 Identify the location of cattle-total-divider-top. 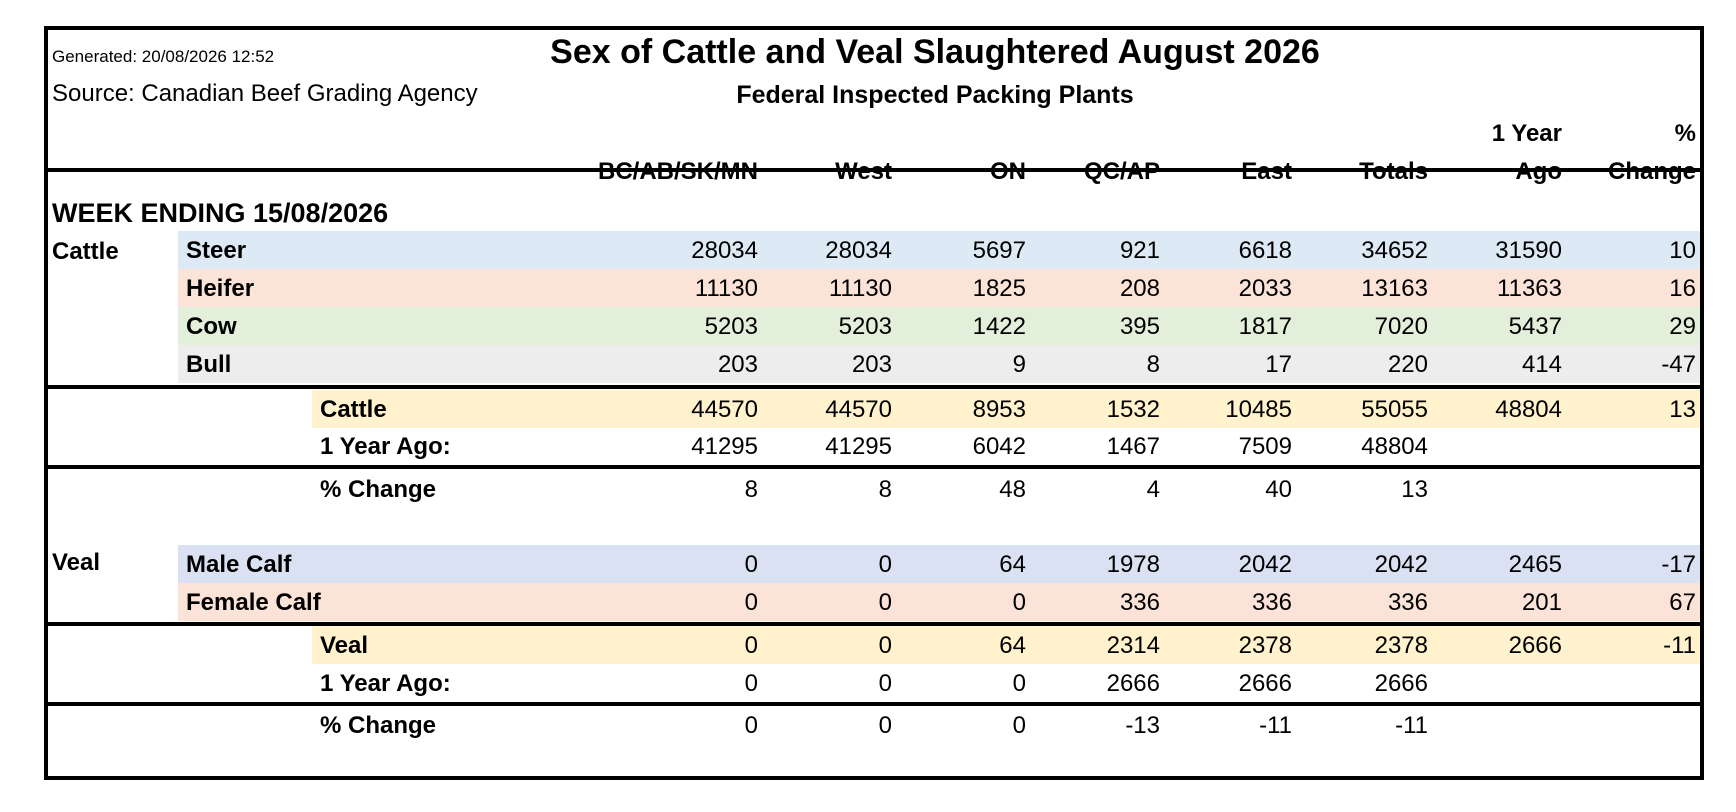
(874, 387).